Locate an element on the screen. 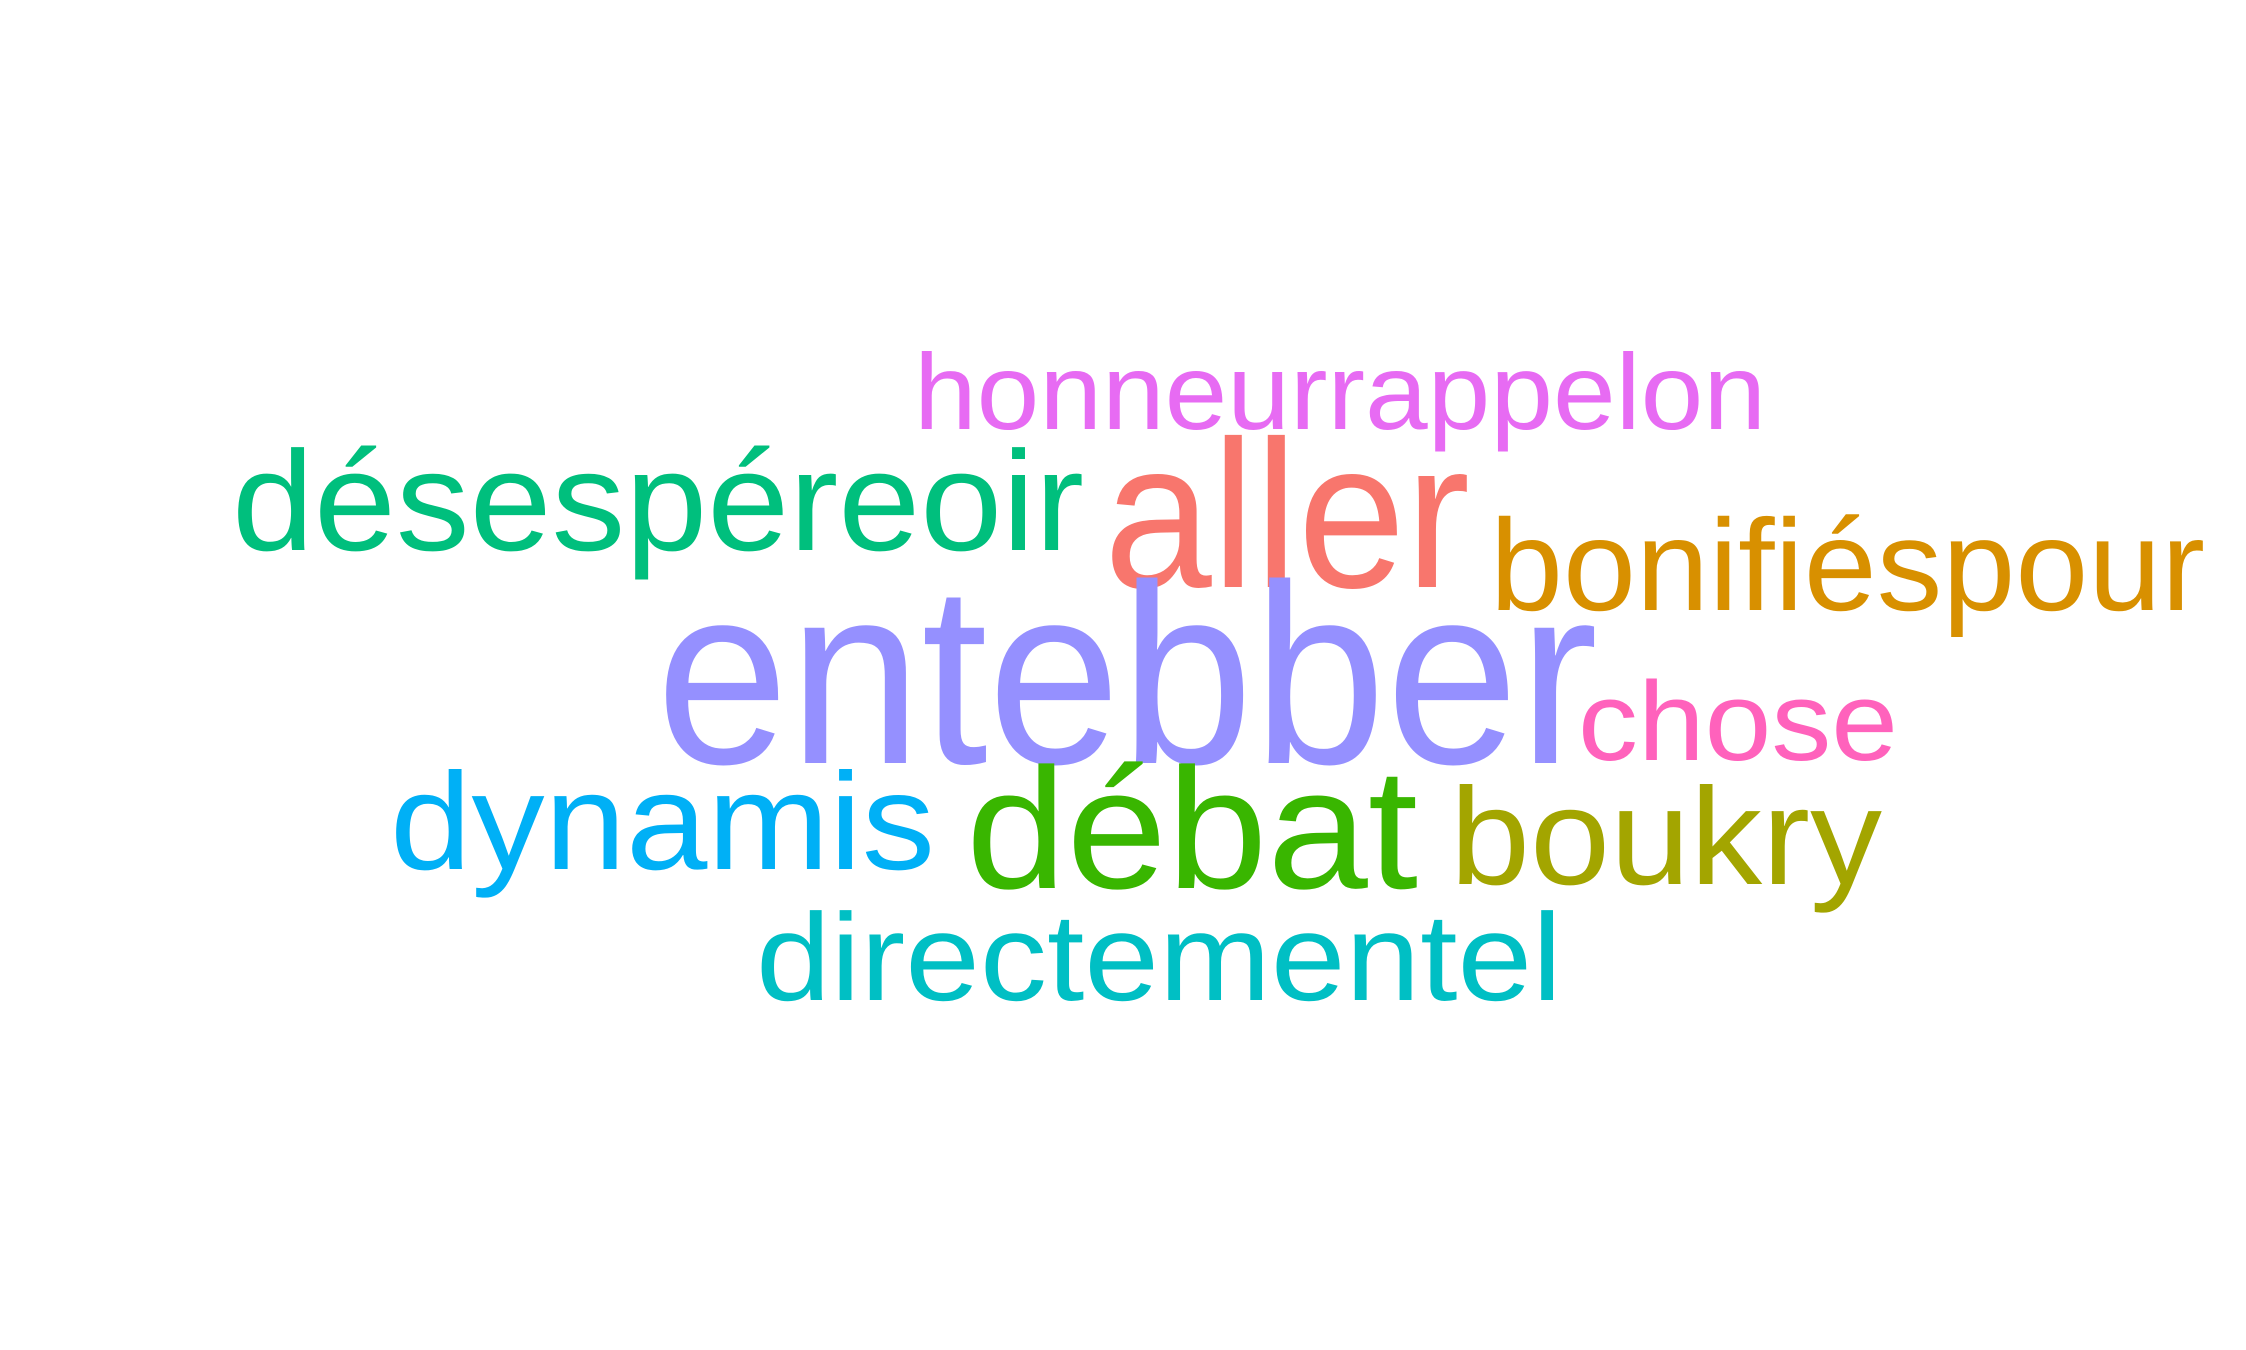  word-boukry: boukry is located at coordinates (1666, 837).